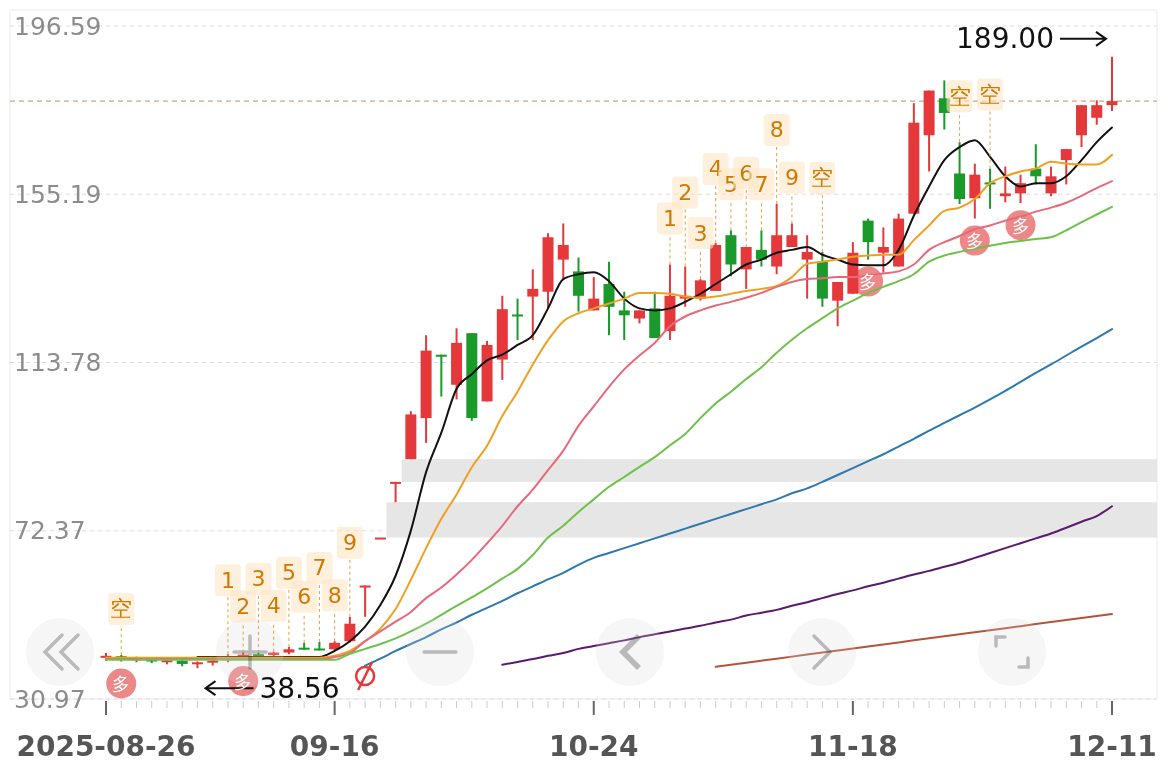 The height and width of the screenshot is (773, 1170). I want to click on x-tick-label: 2025-08-26, so click(106, 746).